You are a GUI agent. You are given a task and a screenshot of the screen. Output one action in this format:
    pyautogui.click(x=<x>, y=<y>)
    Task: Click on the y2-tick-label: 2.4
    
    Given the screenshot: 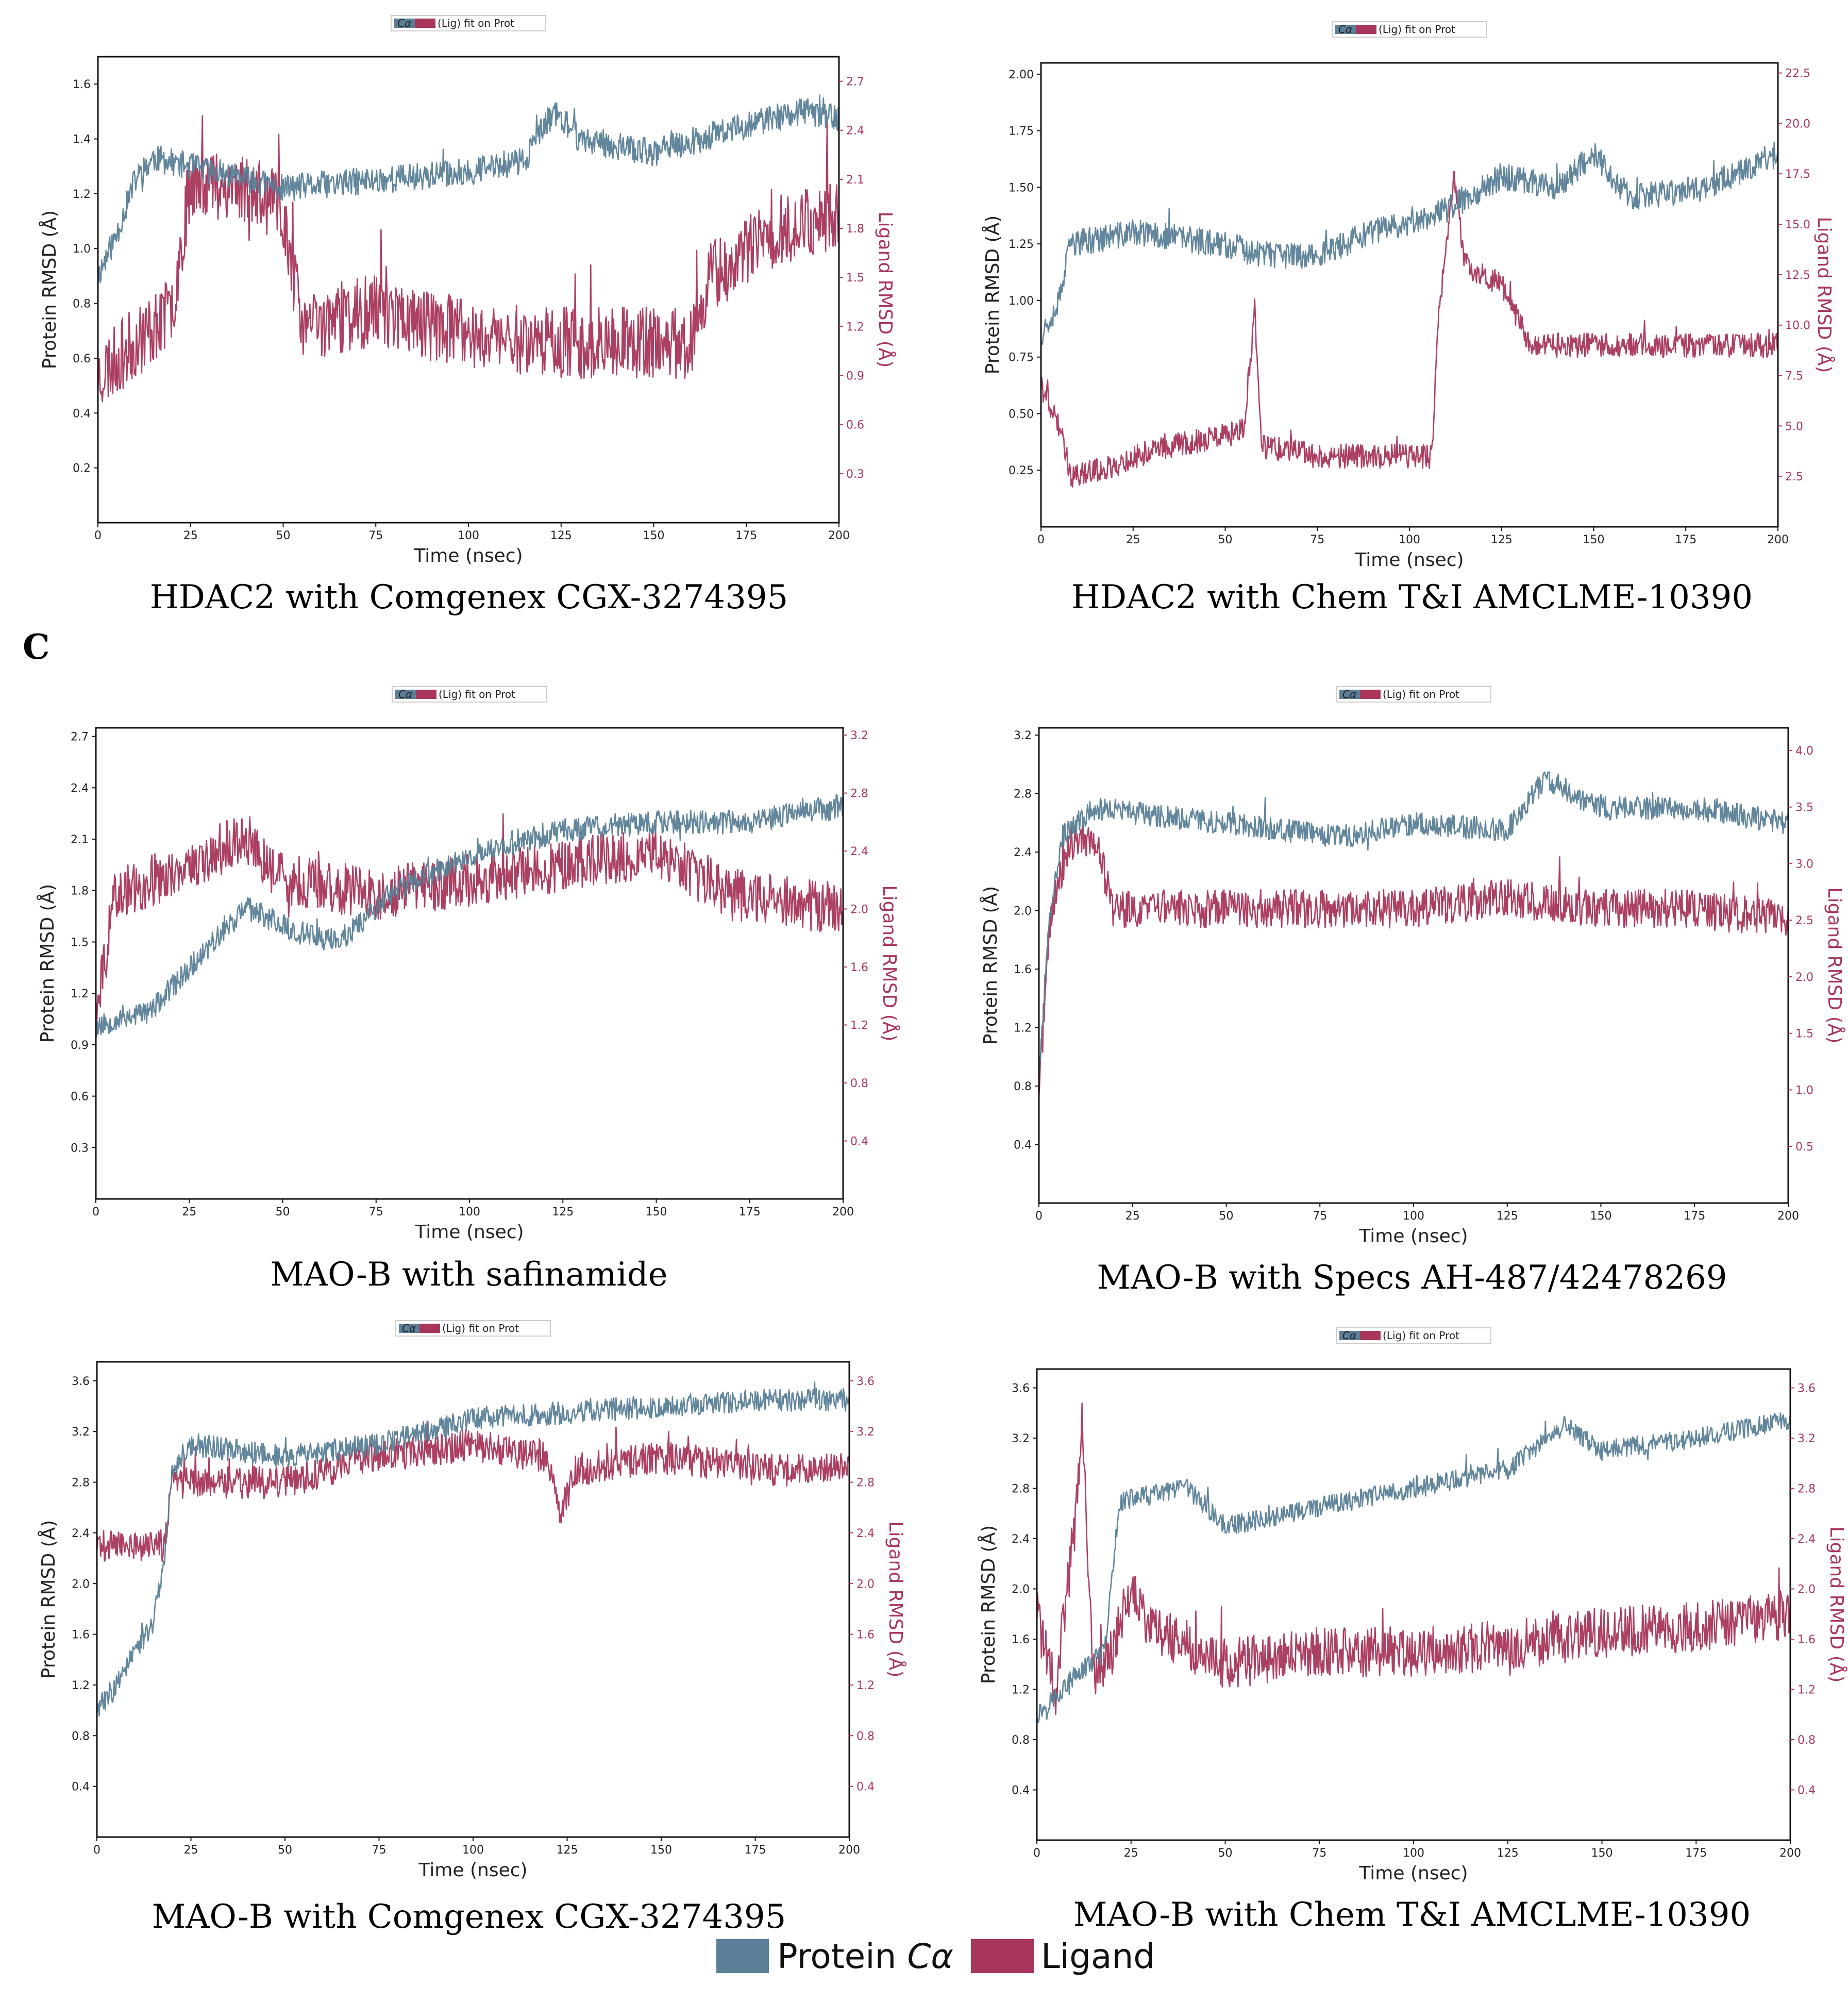 What is the action you would take?
    pyautogui.click(x=859, y=851)
    